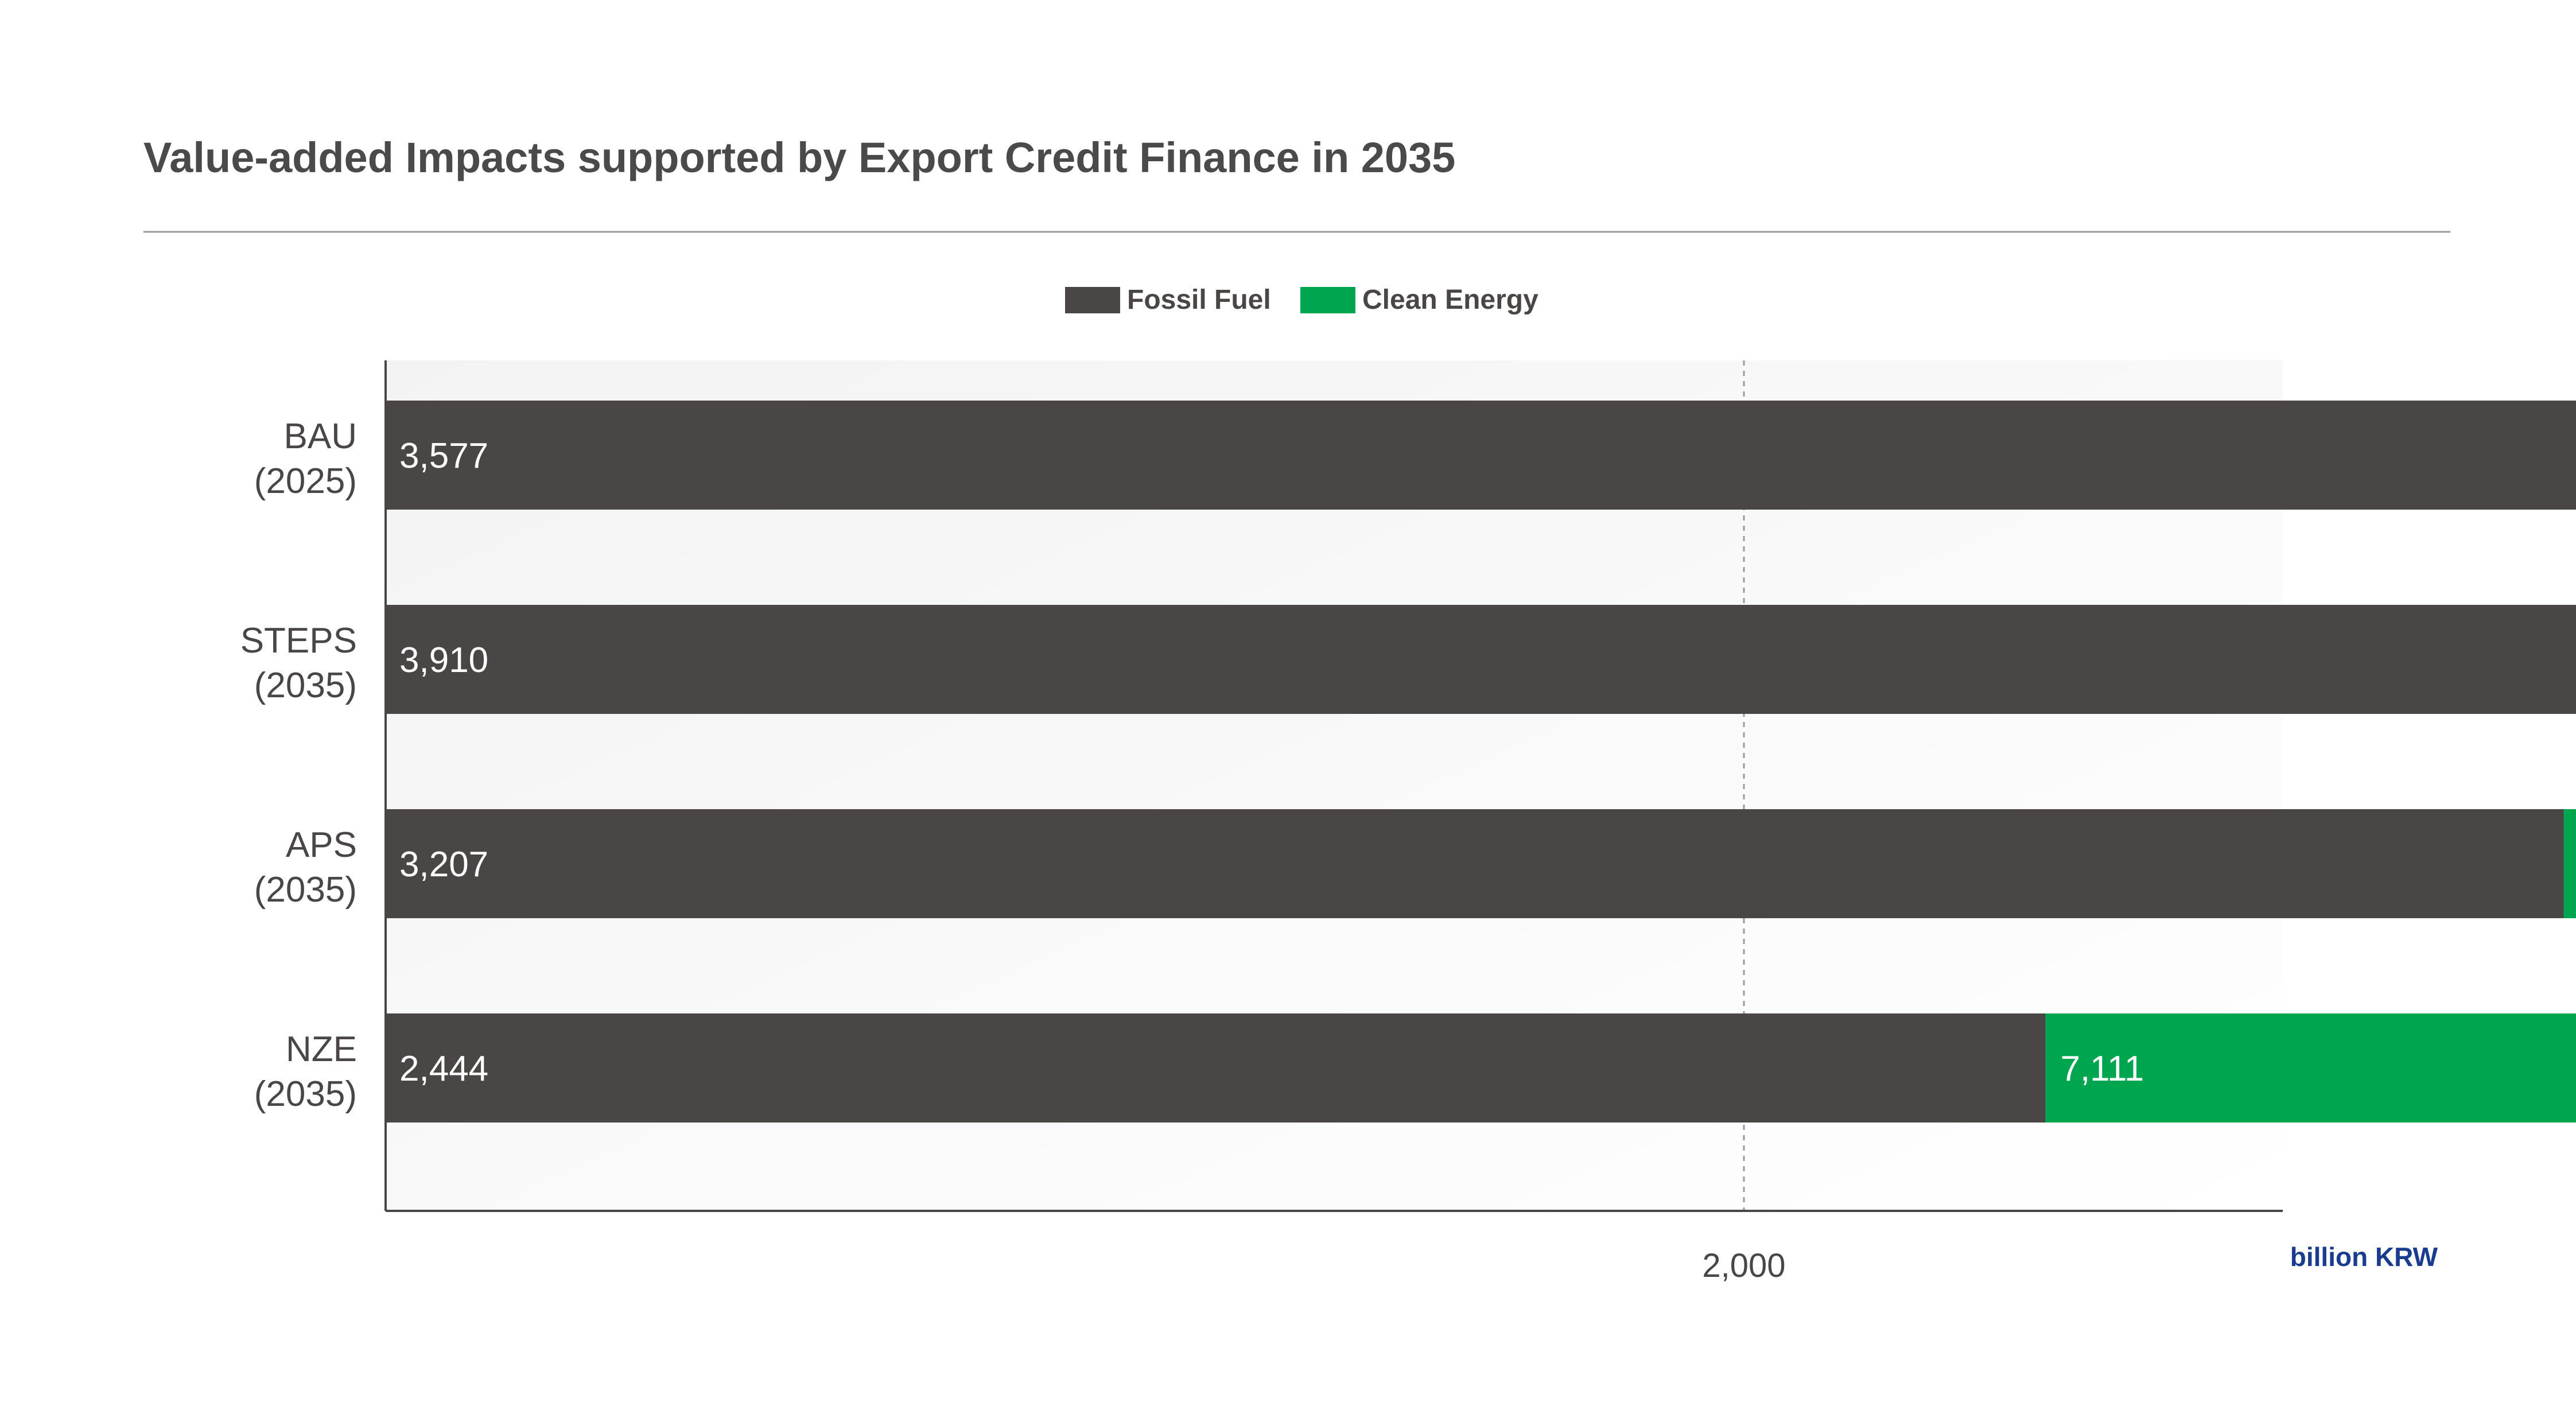 Image resolution: width=2576 pixels, height=1406 pixels. Describe the element at coordinates (1092, 300) in the screenshot. I see `legend-swatch-fossil` at that location.